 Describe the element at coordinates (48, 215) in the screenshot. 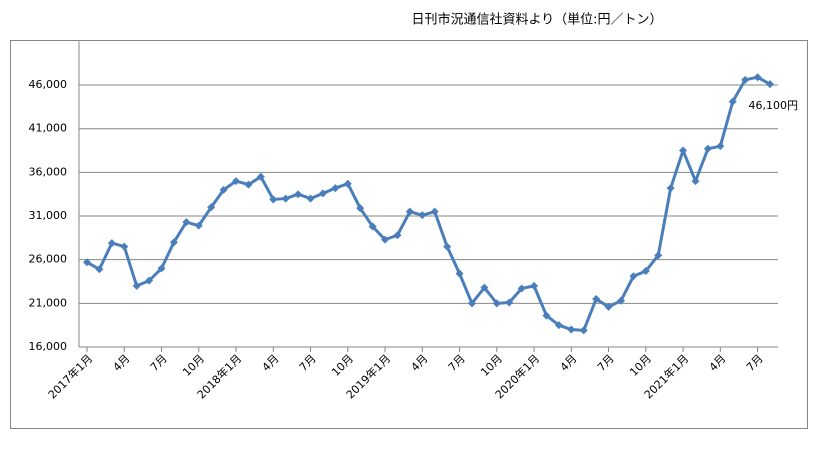

I see `y-tick-label: 31,000` at that location.